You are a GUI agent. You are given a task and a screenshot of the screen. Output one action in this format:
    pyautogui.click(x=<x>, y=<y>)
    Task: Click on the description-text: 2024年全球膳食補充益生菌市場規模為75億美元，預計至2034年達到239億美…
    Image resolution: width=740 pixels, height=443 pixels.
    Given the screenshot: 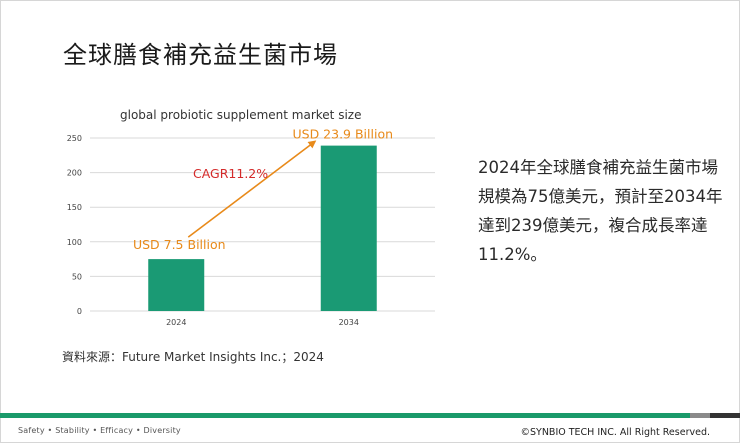 What is the action you would take?
    pyautogui.click(x=600, y=211)
    